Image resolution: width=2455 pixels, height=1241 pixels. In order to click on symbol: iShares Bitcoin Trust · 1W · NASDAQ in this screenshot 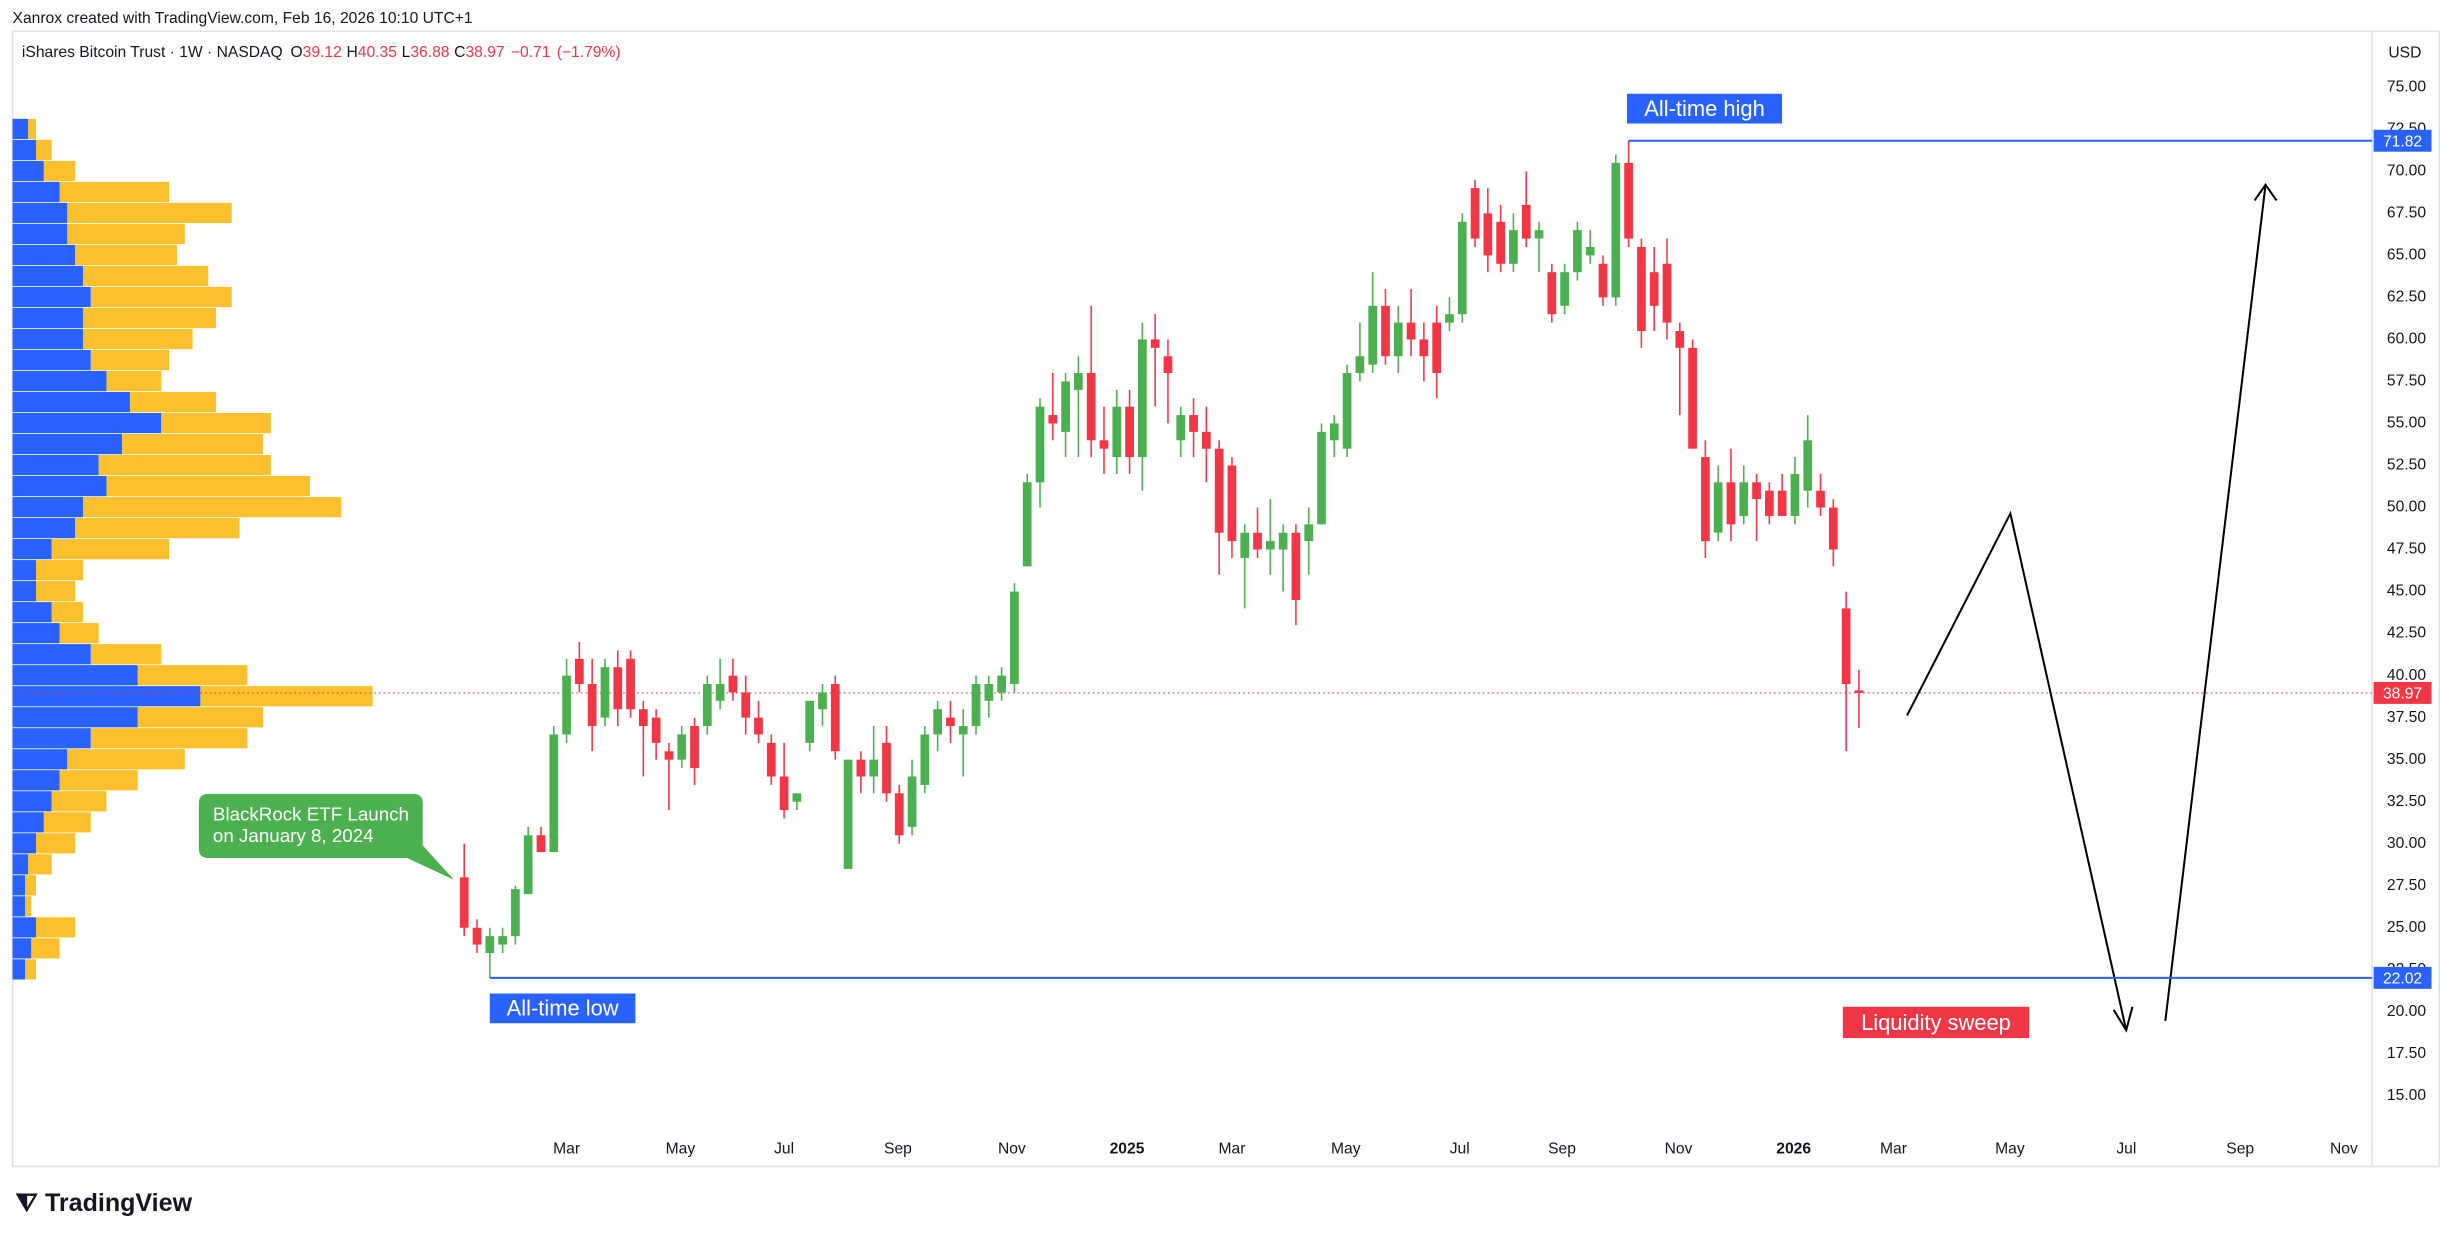, I will do `click(152, 52)`.